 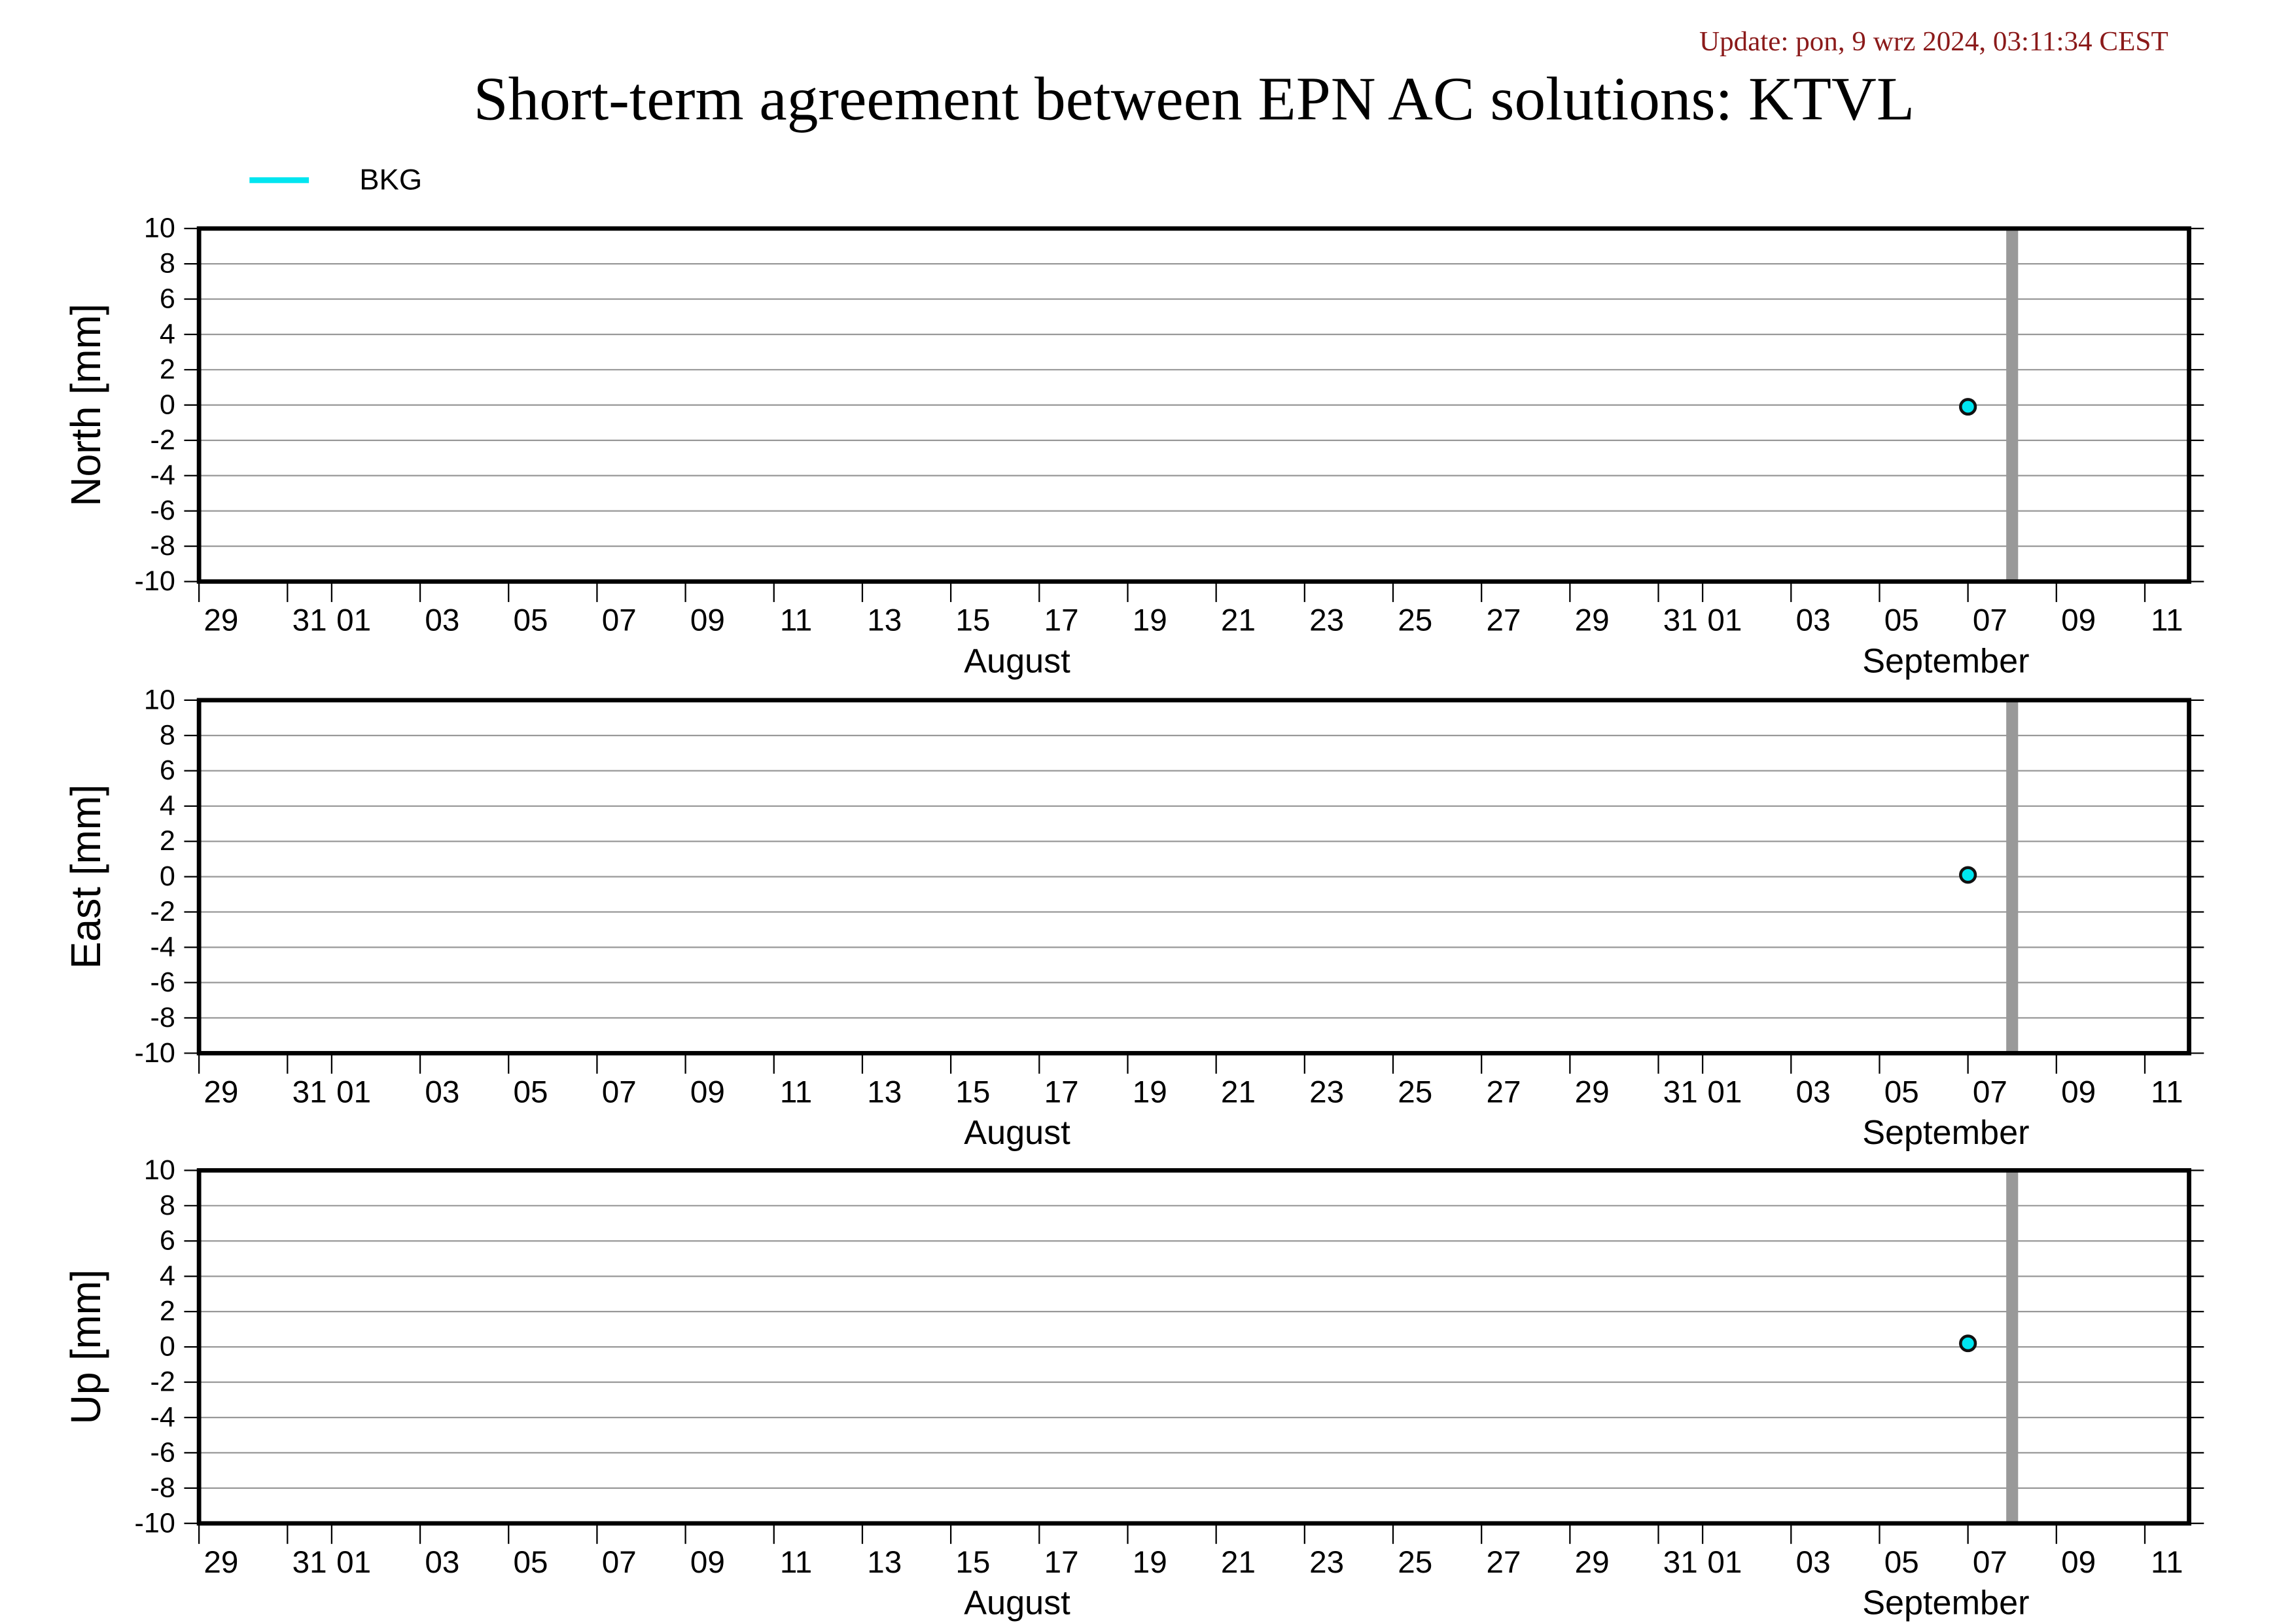 I want to click on y-axis-label: Up [mm], so click(x=86, y=1347).